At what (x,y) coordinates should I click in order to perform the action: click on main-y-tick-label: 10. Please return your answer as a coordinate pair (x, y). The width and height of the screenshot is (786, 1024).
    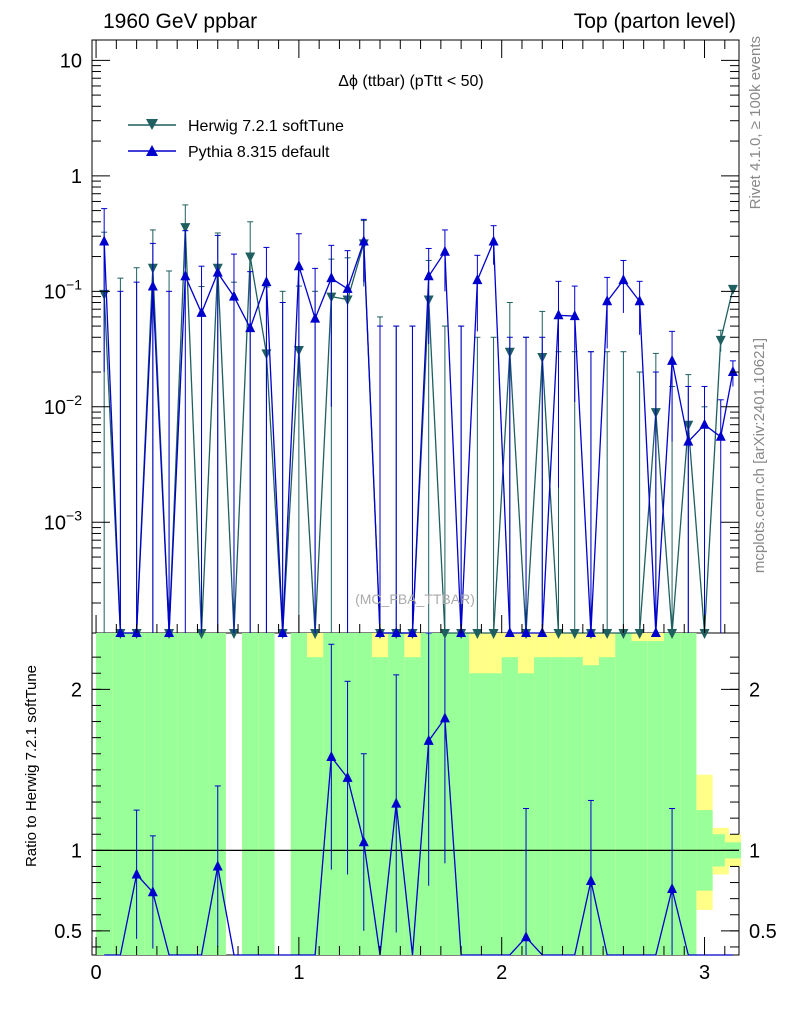
    Looking at the image, I should click on (71, 61).